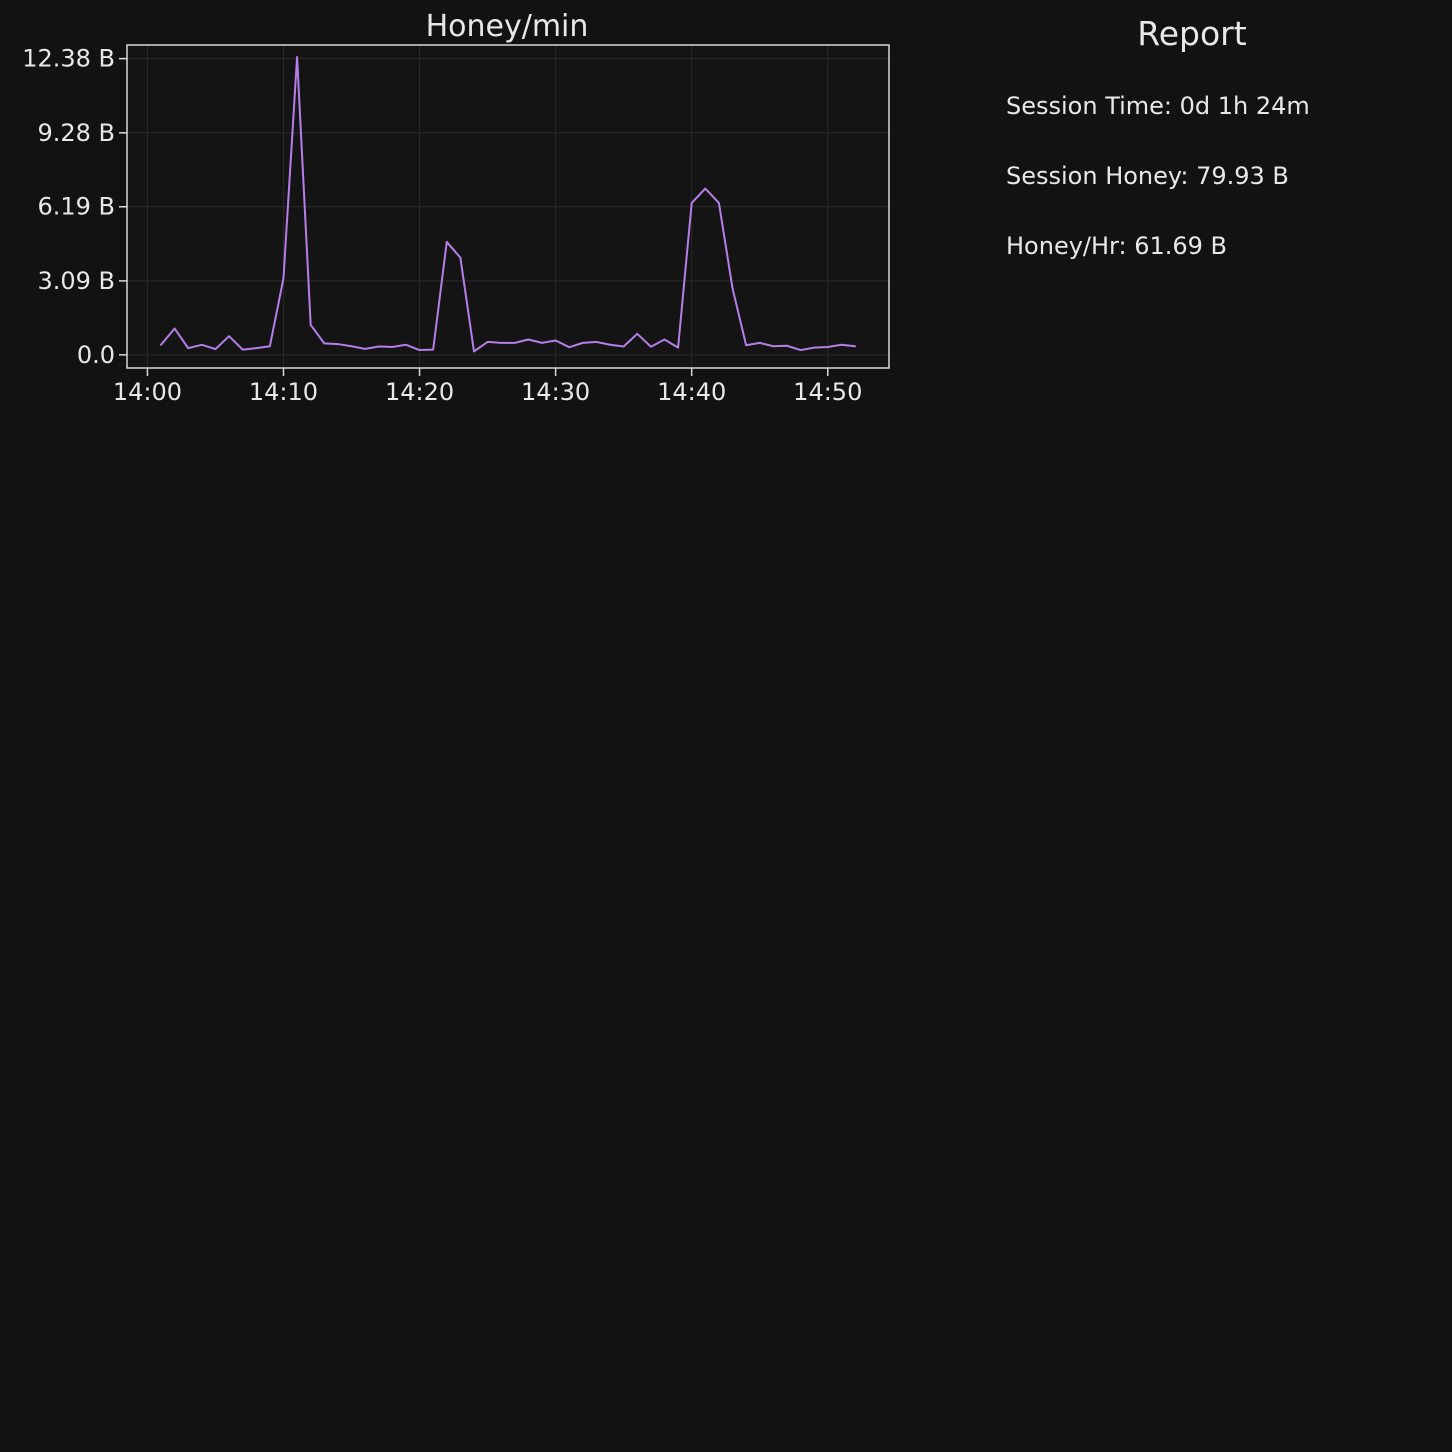 This screenshot has width=1452, height=1452. Describe the element at coordinates (96, 355) in the screenshot. I see `y-tick-label: 0.0` at that location.